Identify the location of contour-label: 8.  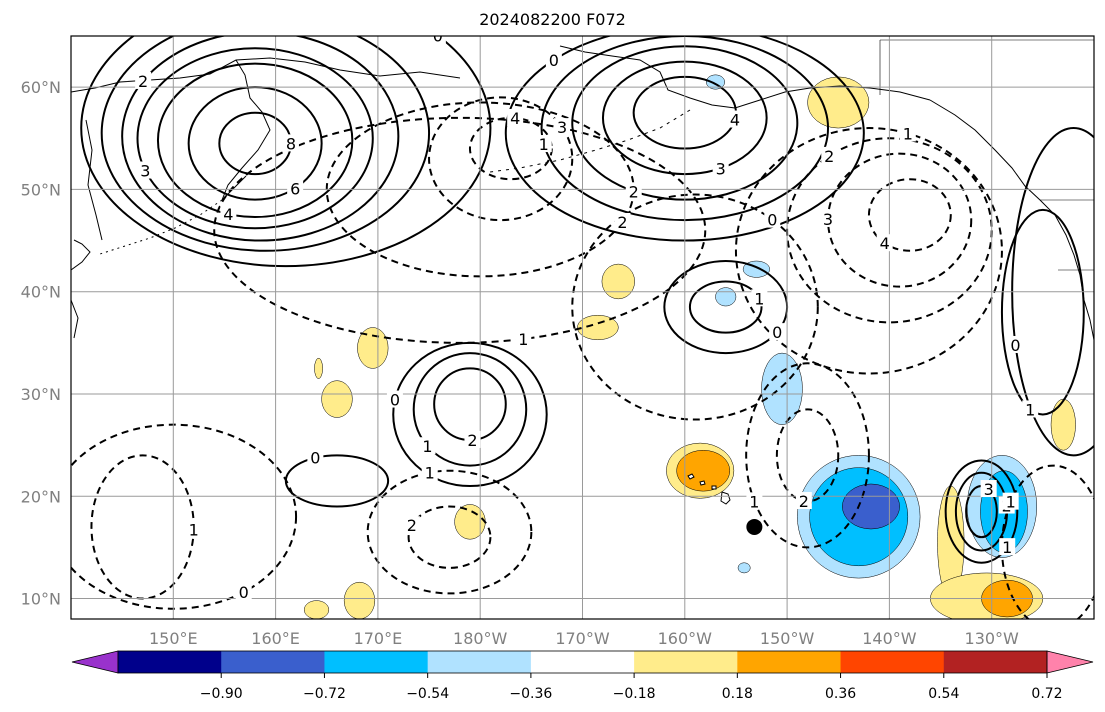
(291, 143).